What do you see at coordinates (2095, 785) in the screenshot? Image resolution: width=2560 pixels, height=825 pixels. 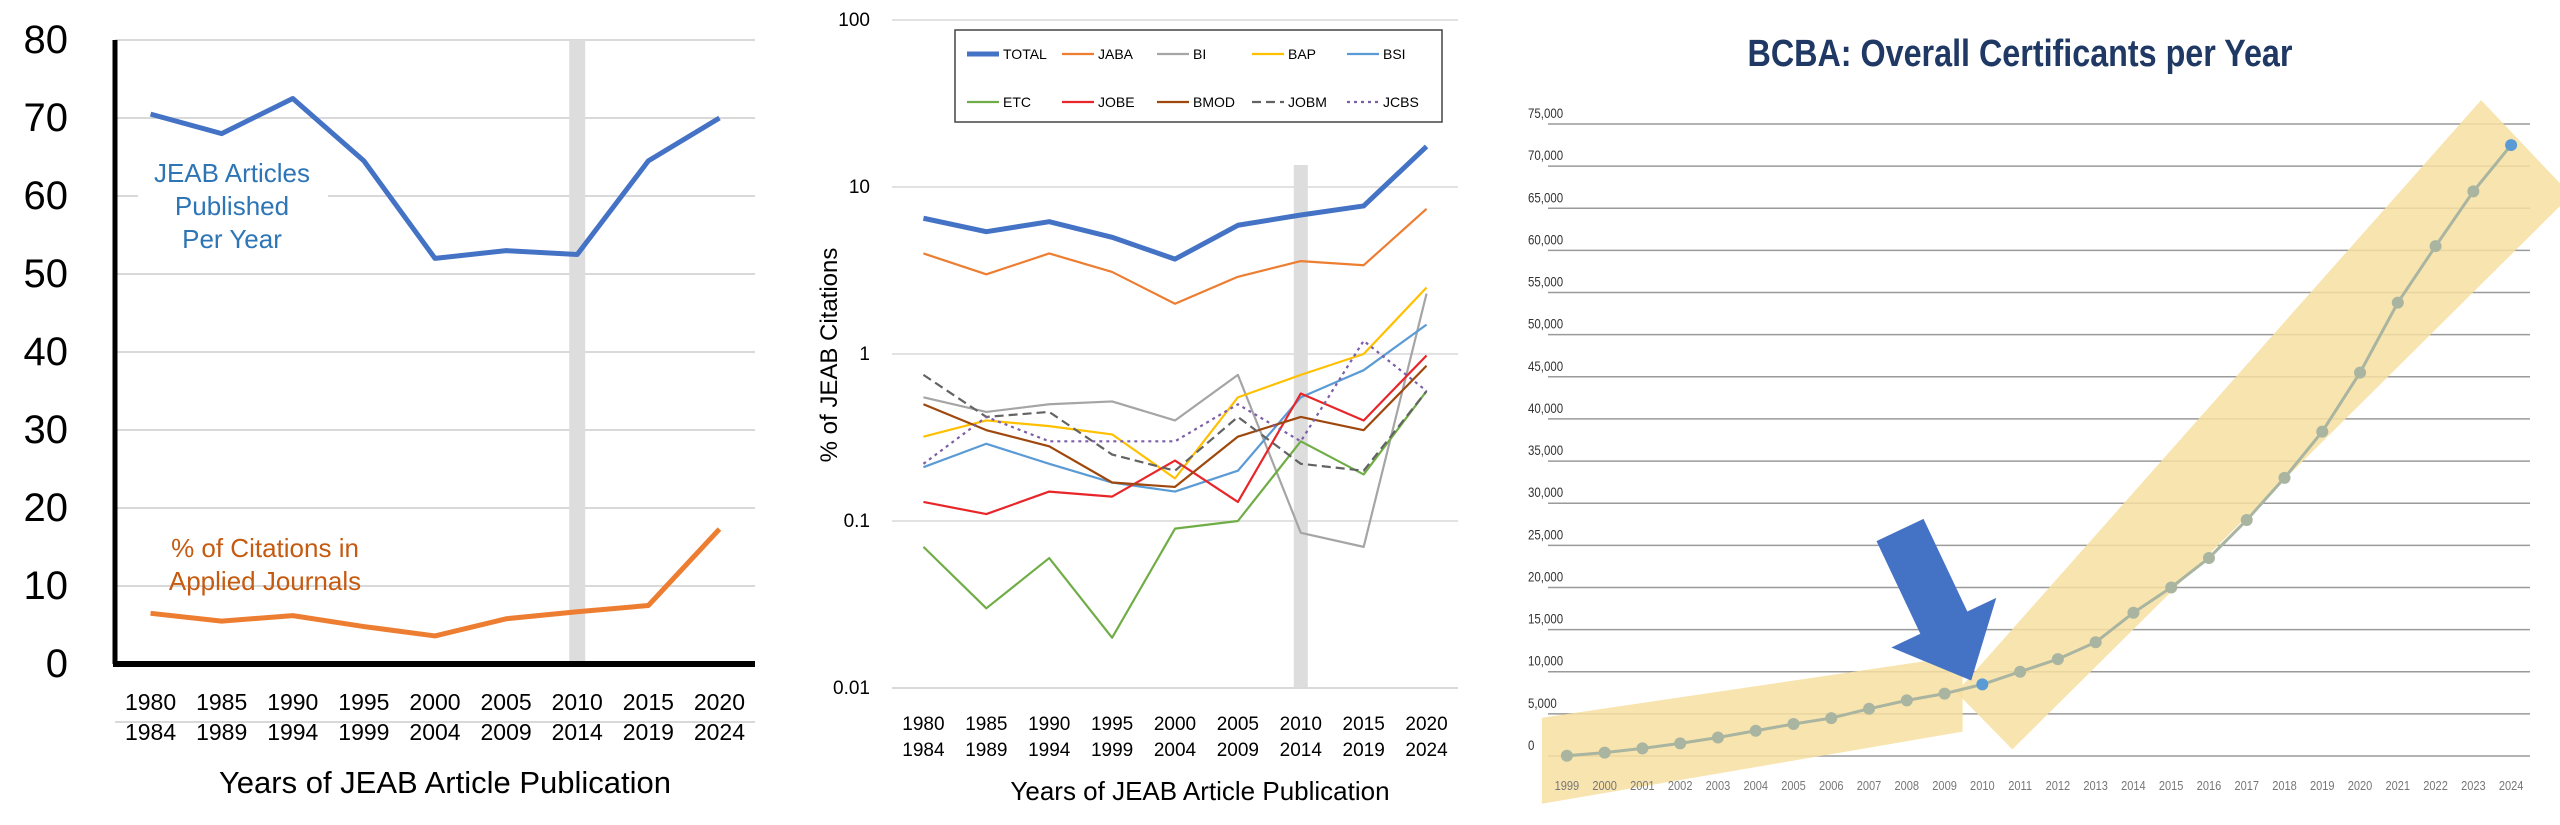 I see `x-tick-label: 2013` at bounding box center [2095, 785].